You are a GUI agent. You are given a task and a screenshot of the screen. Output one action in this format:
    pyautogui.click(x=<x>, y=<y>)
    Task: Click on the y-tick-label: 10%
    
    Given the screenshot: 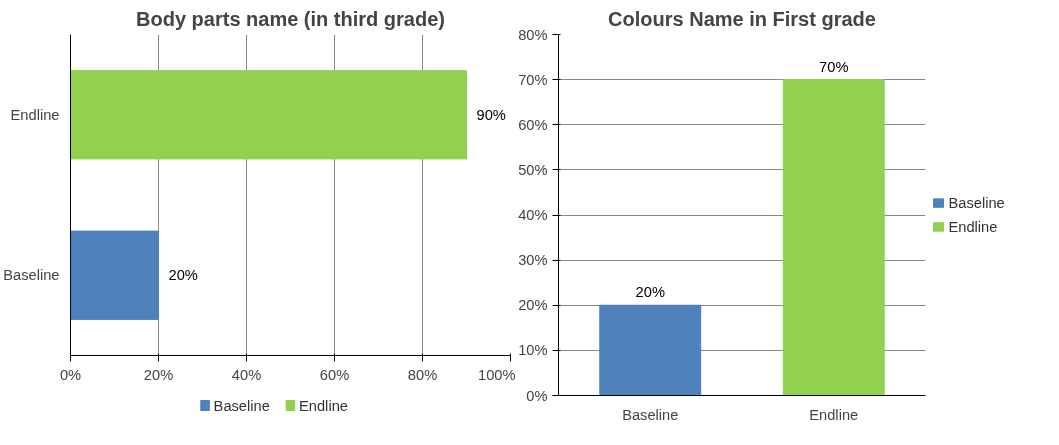 What is the action you would take?
    pyautogui.click(x=533, y=350)
    